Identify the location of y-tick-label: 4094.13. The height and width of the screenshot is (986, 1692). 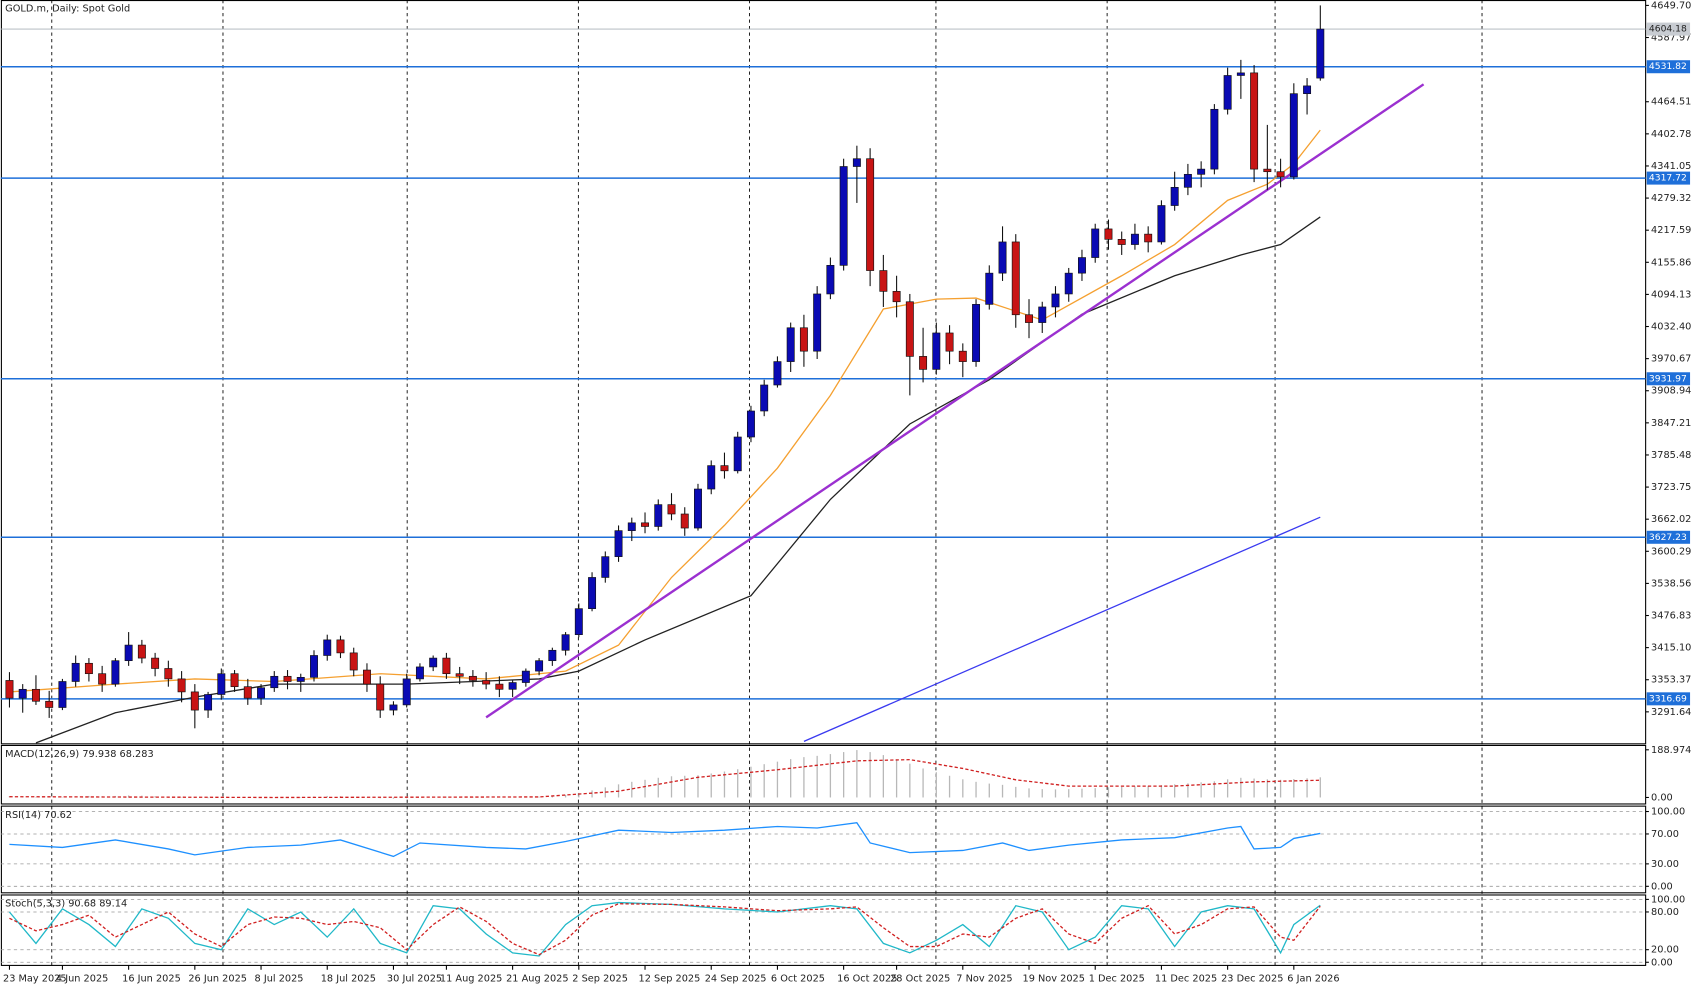
(1671, 294).